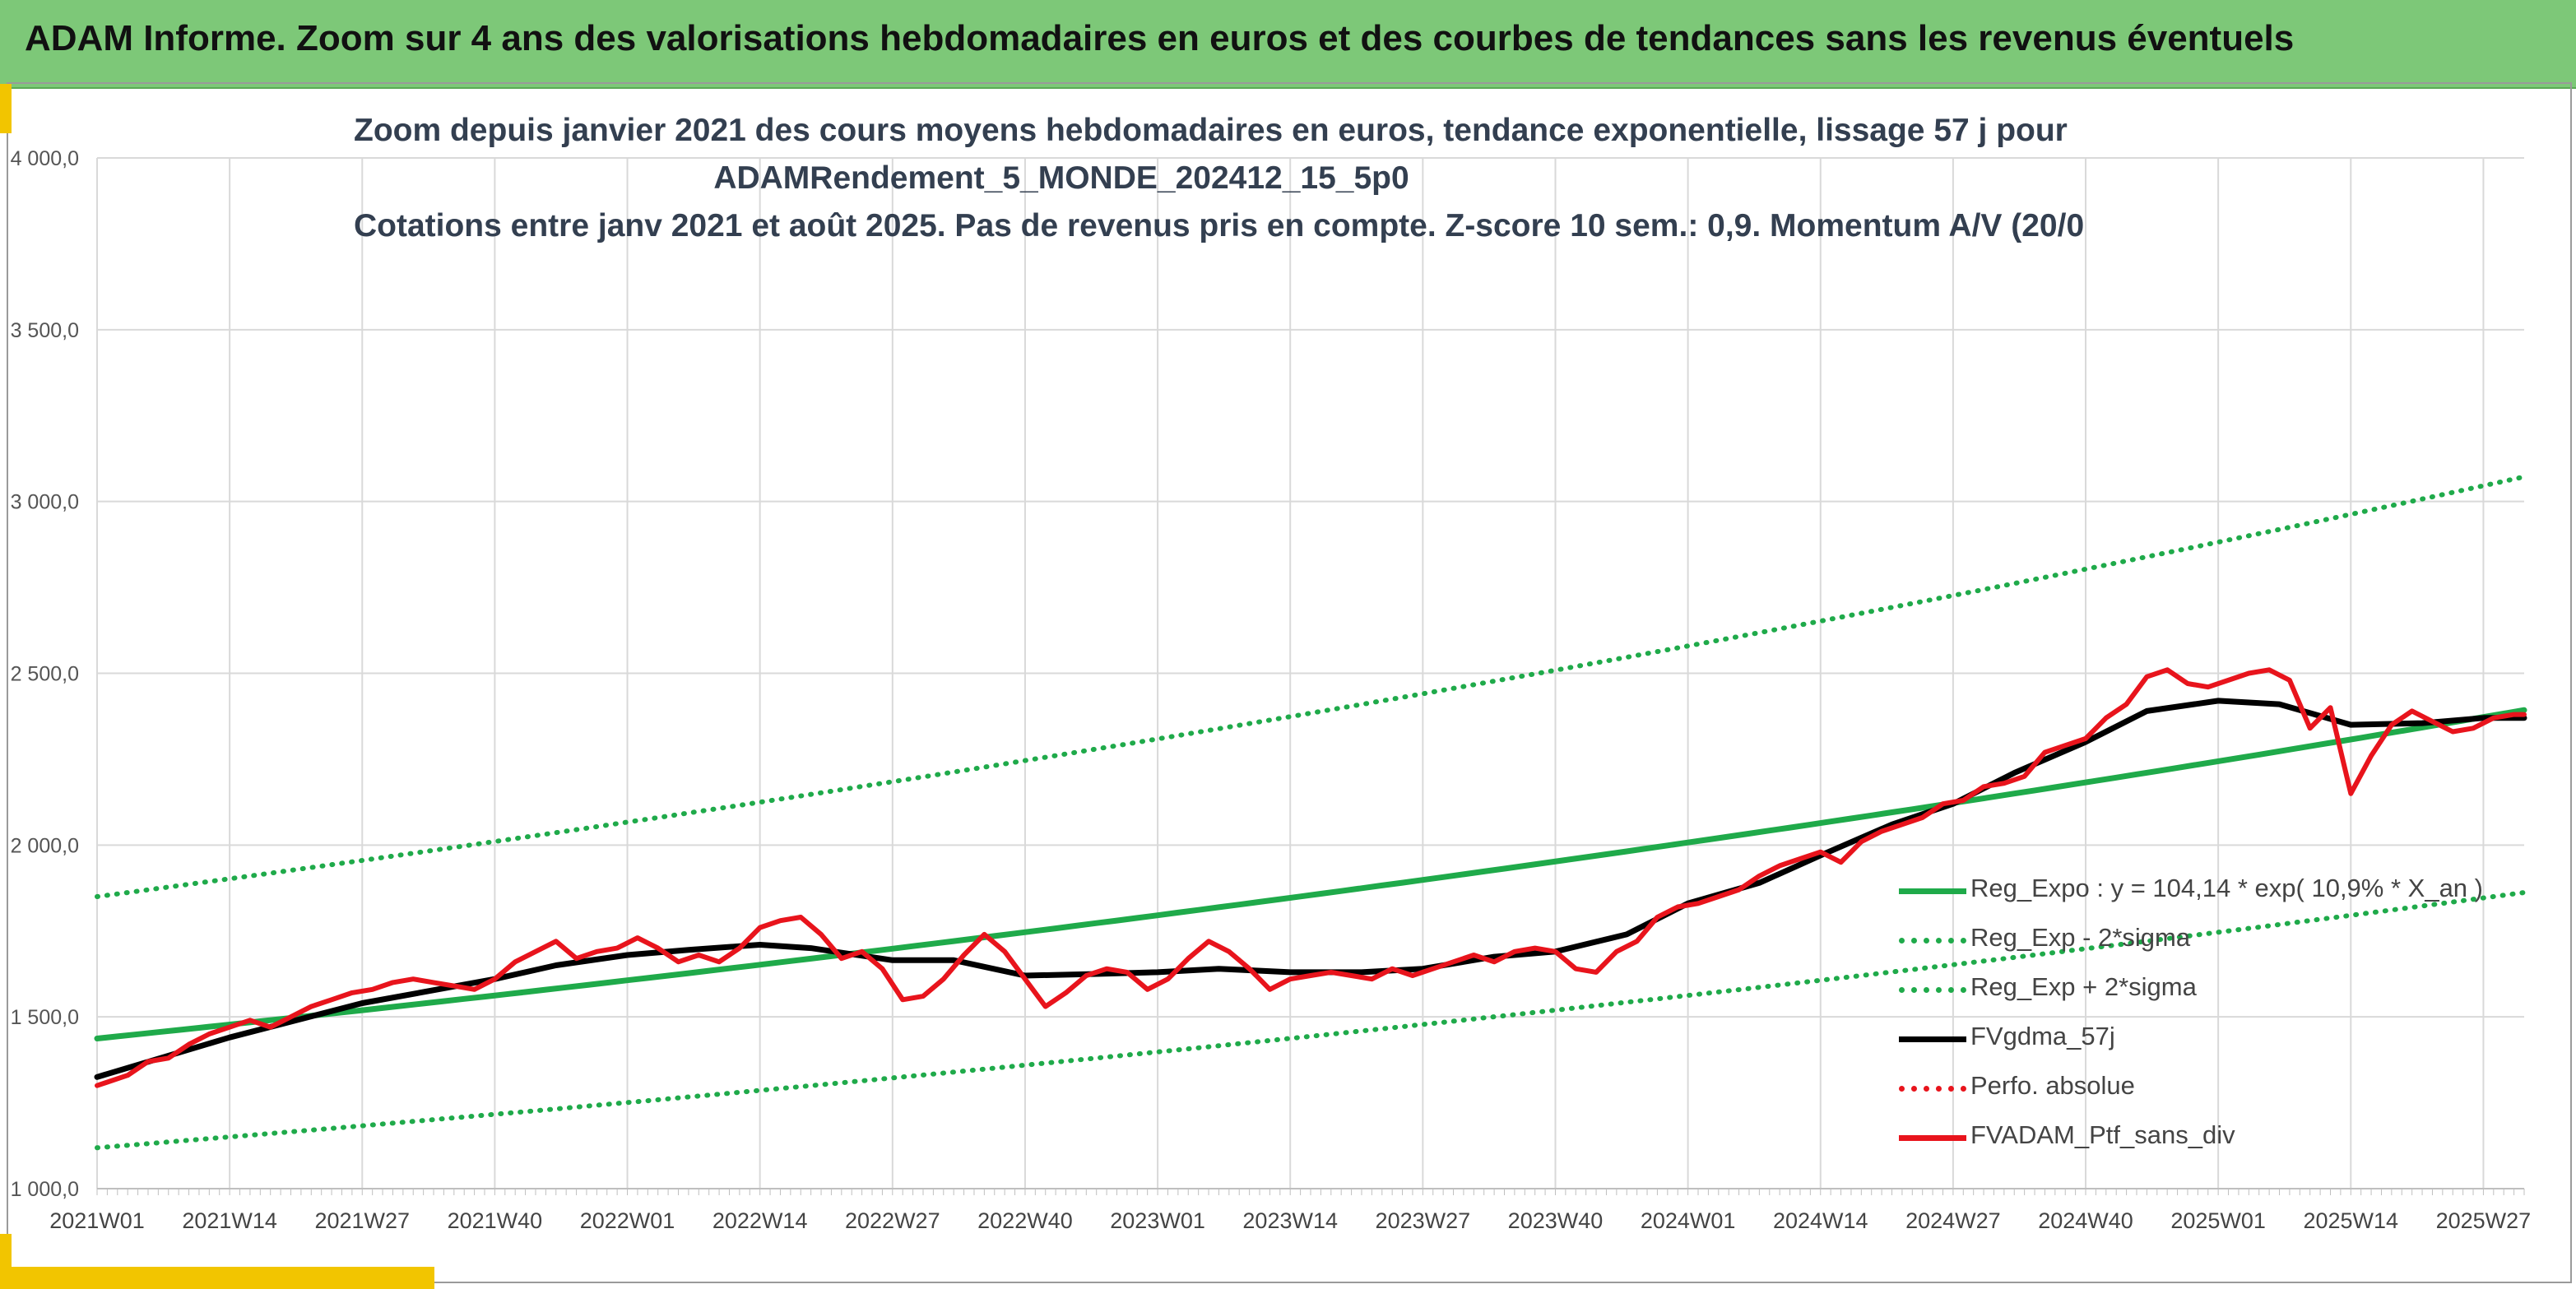 This screenshot has height=1289, width=2576. Describe the element at coordinates (1933, 1138) in the screenshot. I see `legend-swatch-solid-red` at that location.